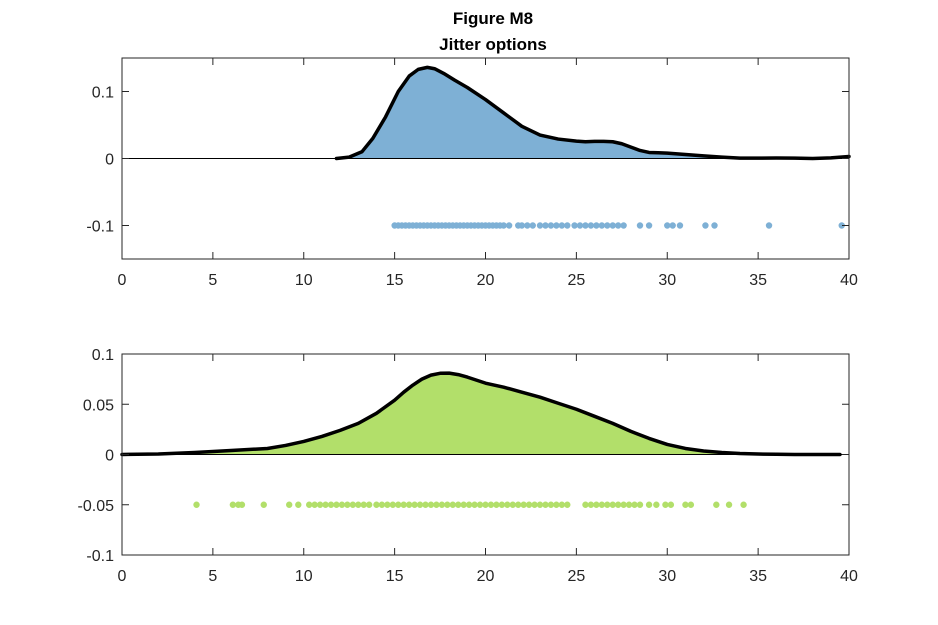  What do you see at coordinates (849, 280) in the screenshot?
I see `x-tick-label: 40` at bounding box center [849, 280].